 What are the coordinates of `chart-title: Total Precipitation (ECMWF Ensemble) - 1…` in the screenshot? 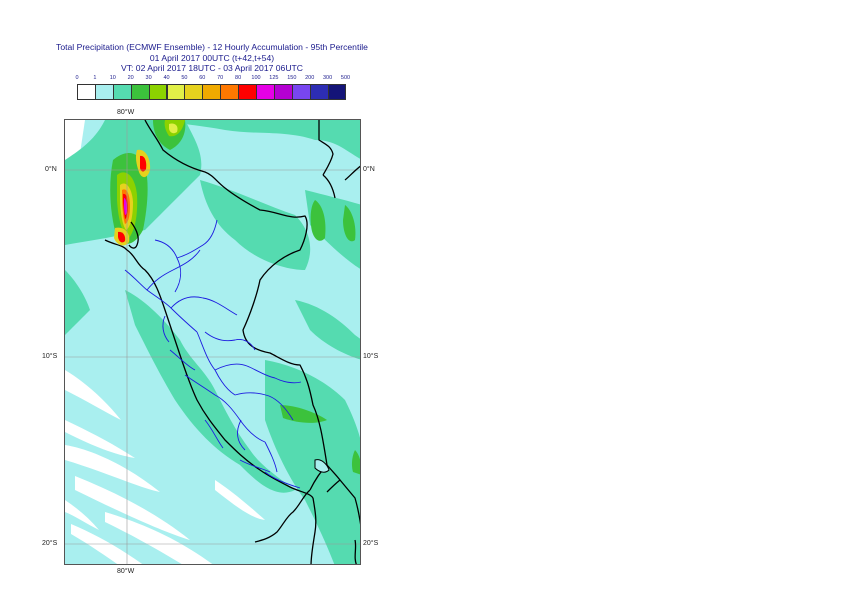 It's located at (212, 47).